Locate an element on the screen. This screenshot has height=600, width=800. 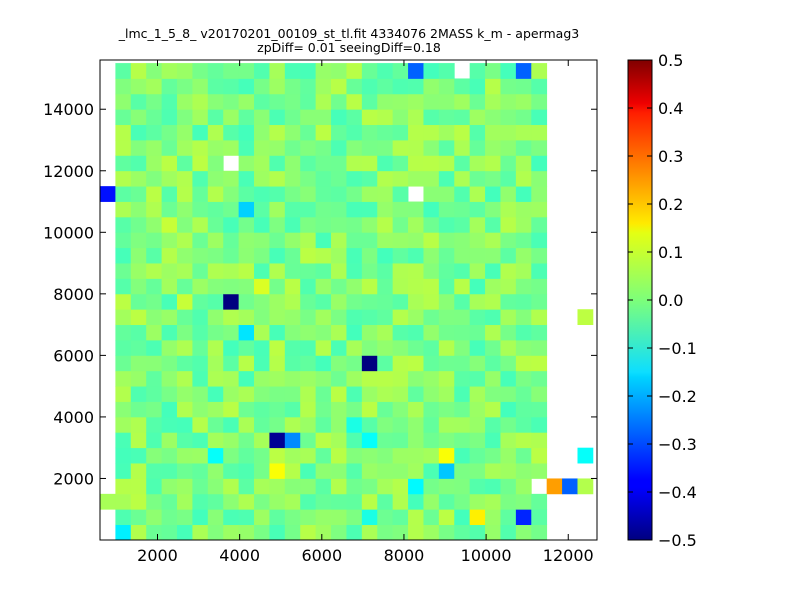
y-tick-label: 8000 is located at coordinates (73, 294).